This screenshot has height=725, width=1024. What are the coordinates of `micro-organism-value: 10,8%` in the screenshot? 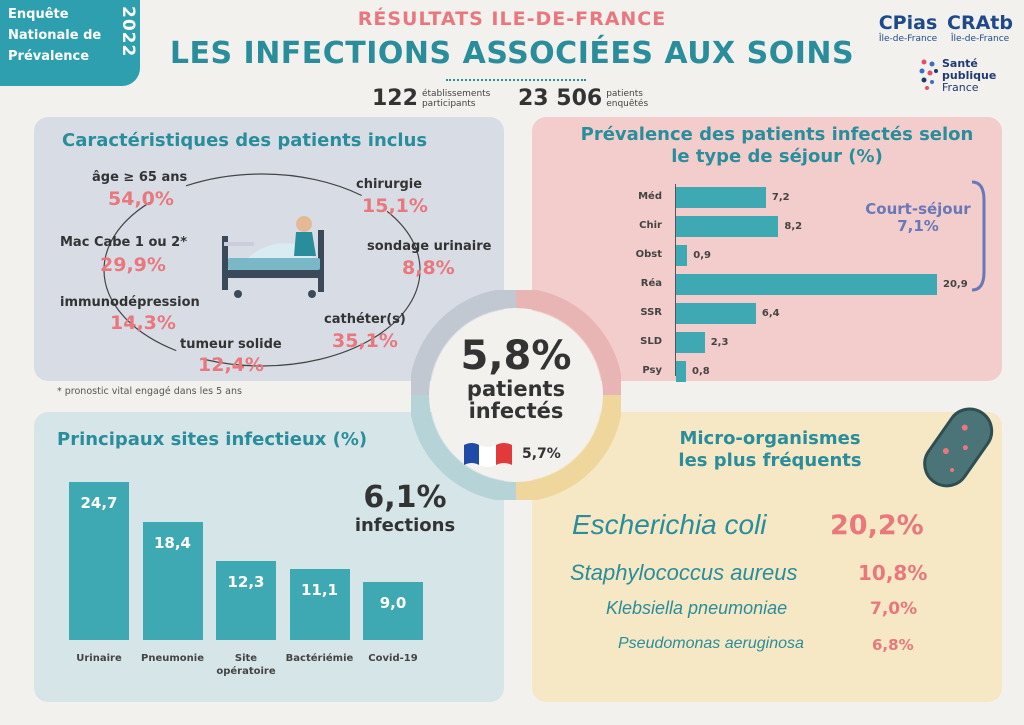 It's located at (893, 573).